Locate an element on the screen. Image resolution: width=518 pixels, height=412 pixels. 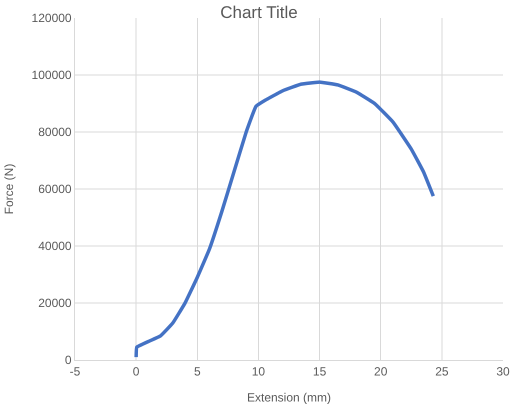
chart-title: Chart Title is located at coordinates (259, 12).